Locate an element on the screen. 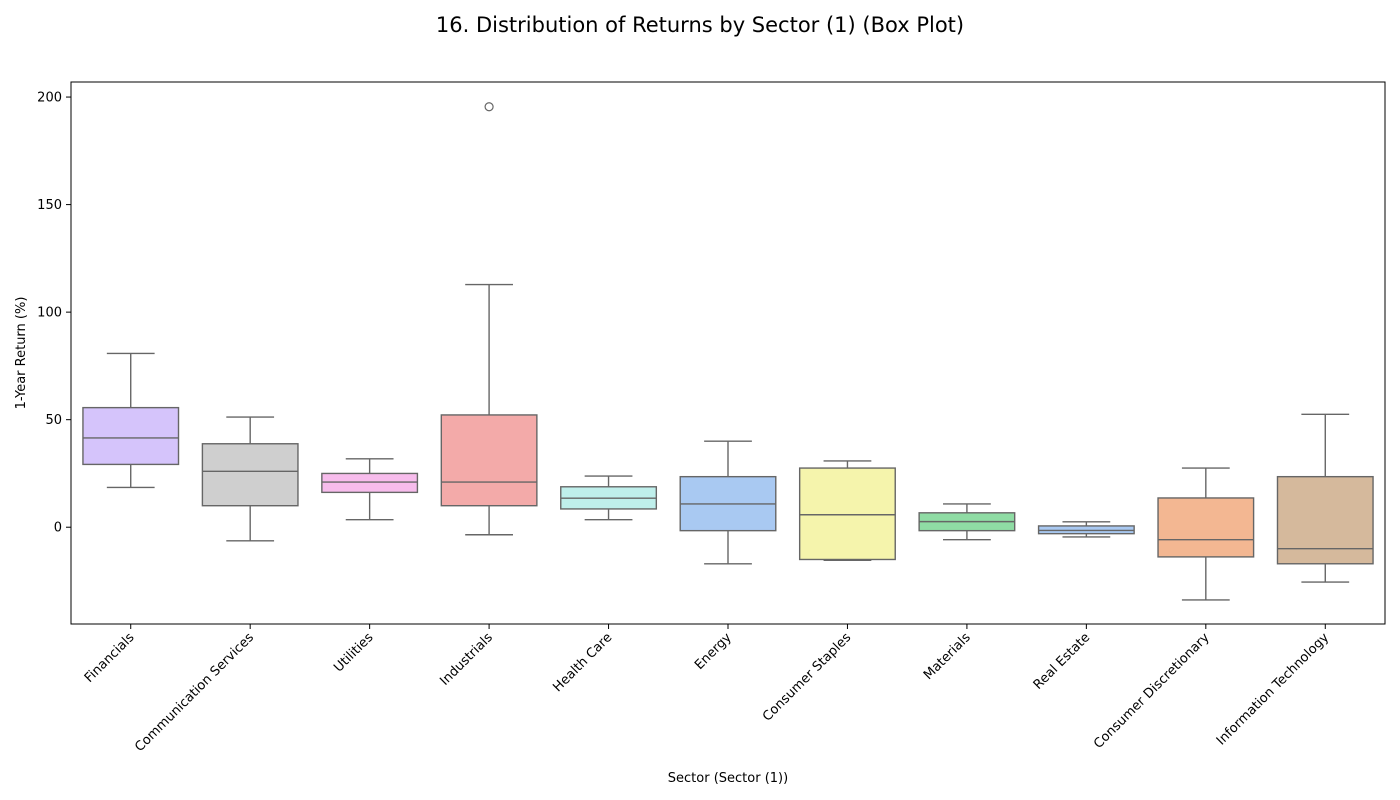  x-tick-label: Energy is located at coordinates (713, 651).